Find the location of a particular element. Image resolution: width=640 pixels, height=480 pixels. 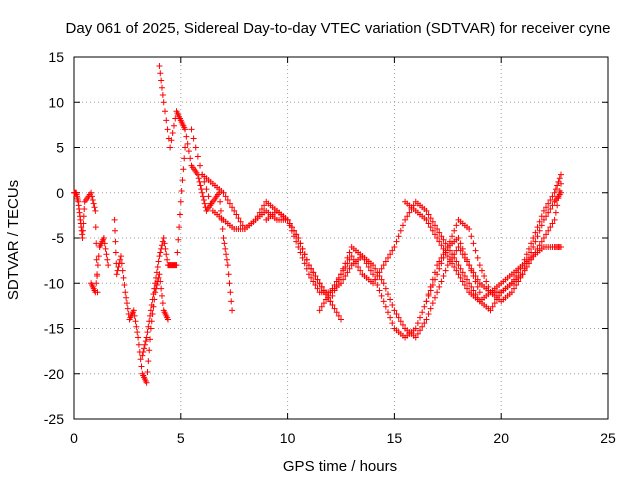

y-tick-label: -20 is located at coordinates (54, 374).